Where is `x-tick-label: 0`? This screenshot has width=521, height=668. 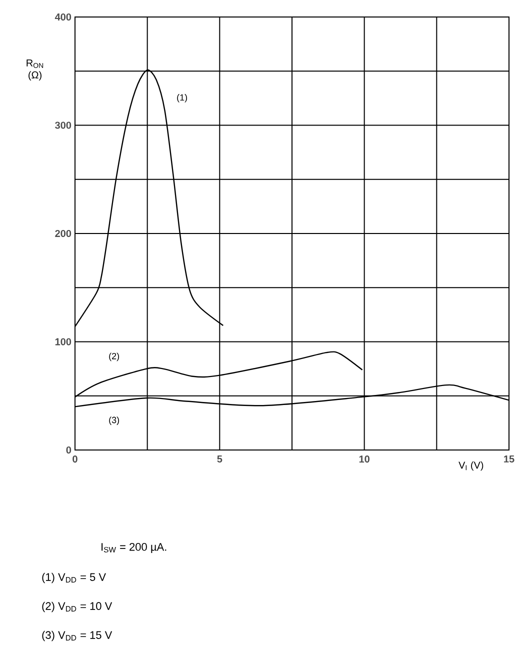 x-tick-label: 0 is located at coordinates (75, 459).